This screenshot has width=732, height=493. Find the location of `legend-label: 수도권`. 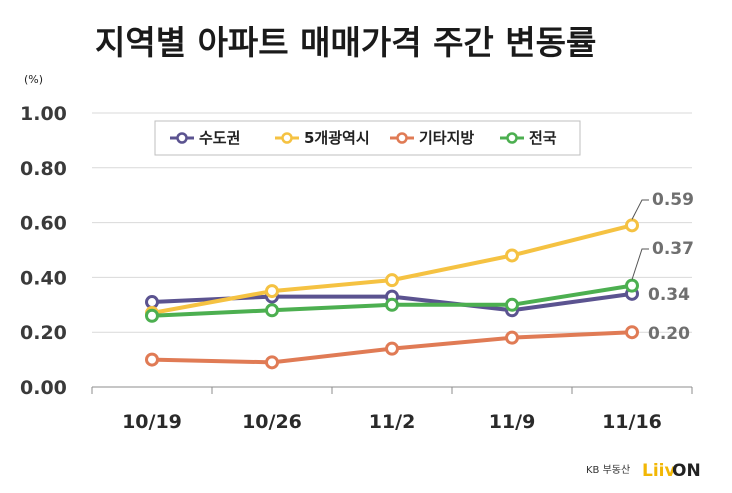

legend-label: 수도권 is located at coordinates (219, 138).